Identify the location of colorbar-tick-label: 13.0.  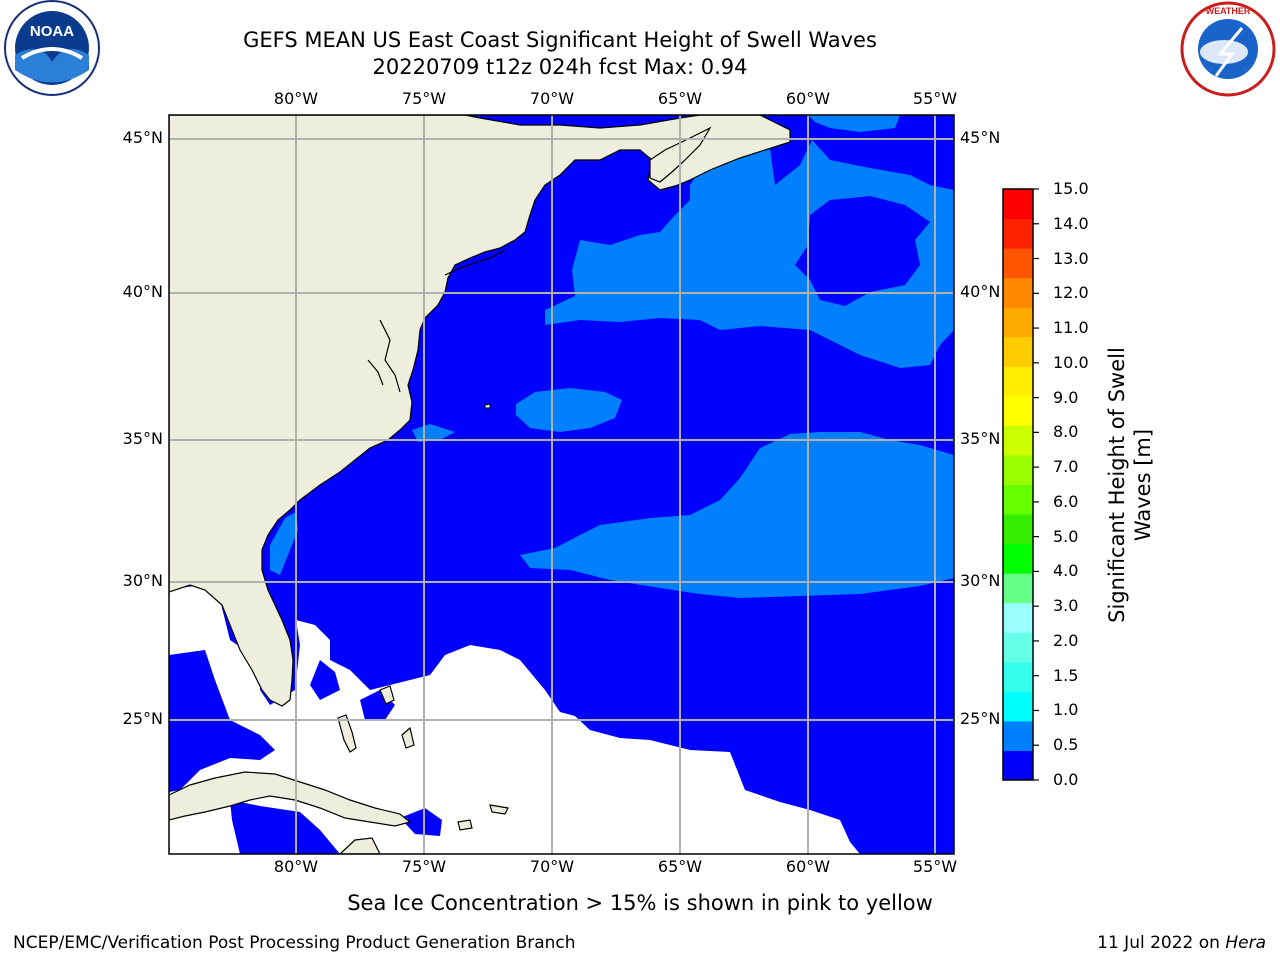
(1071, 258).